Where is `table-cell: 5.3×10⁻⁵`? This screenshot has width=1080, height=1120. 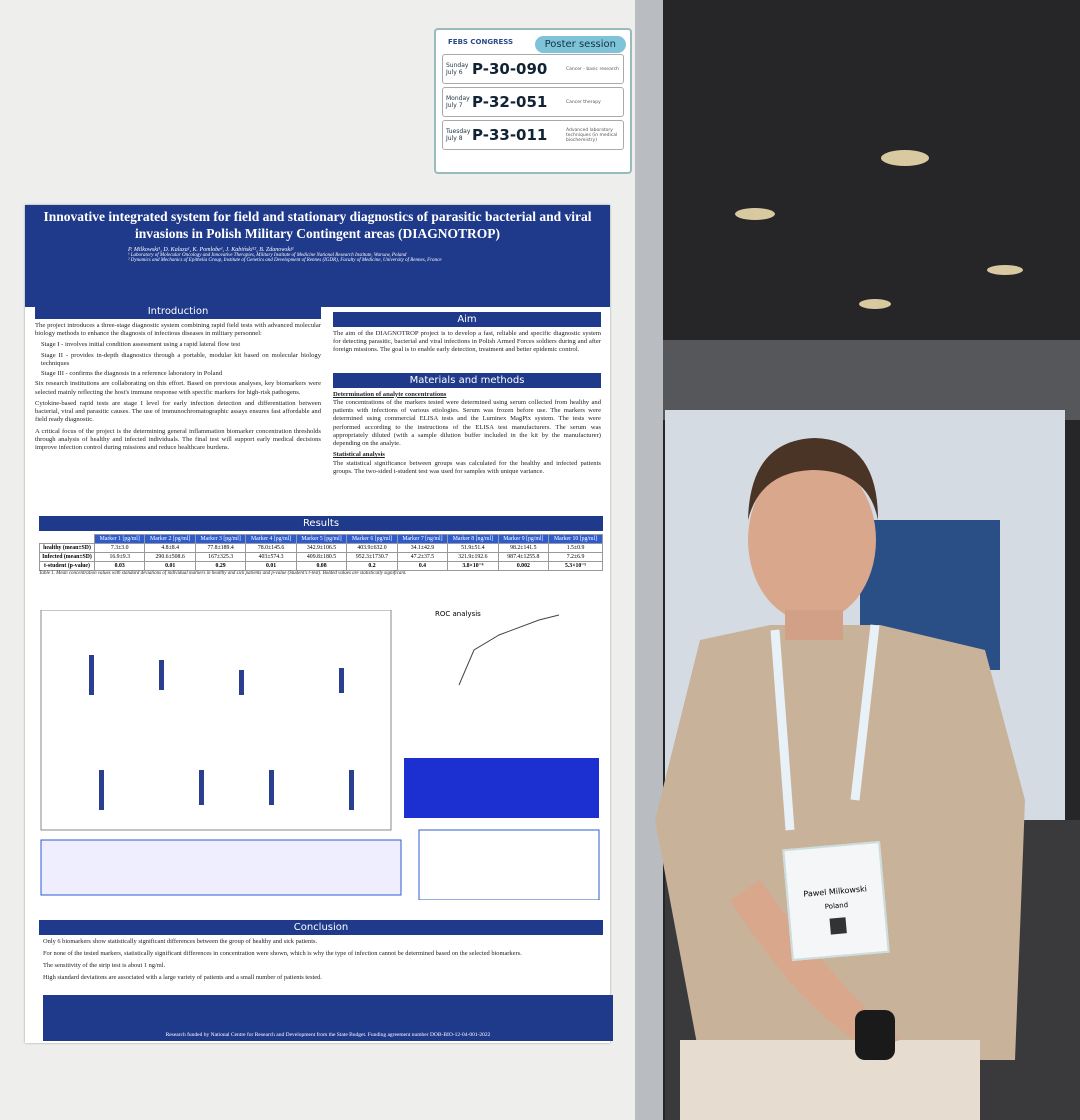 table-cell: 5.3×10⁻⁵ is located at coordinates (575, 566).